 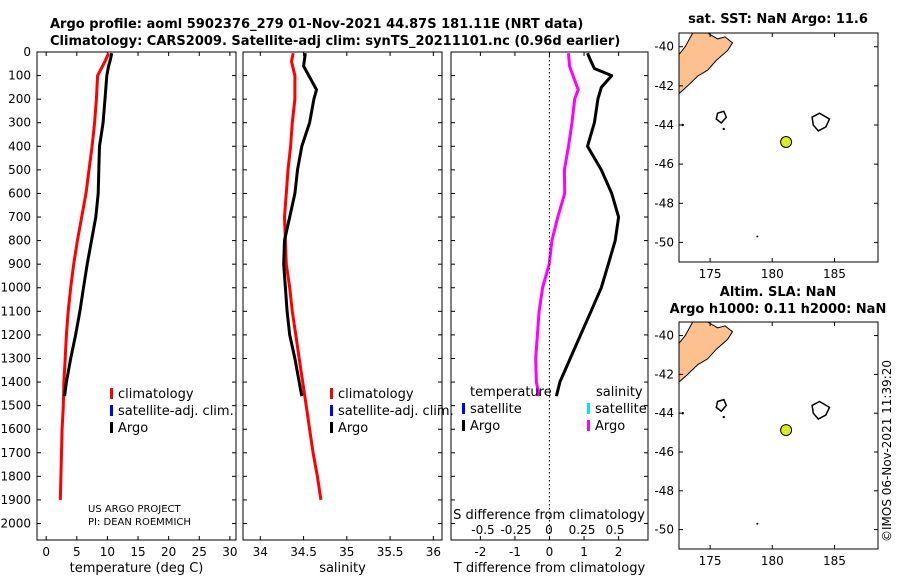 I want to click on legend-label: satellite-adj. clim., so click(x=396, y=411).